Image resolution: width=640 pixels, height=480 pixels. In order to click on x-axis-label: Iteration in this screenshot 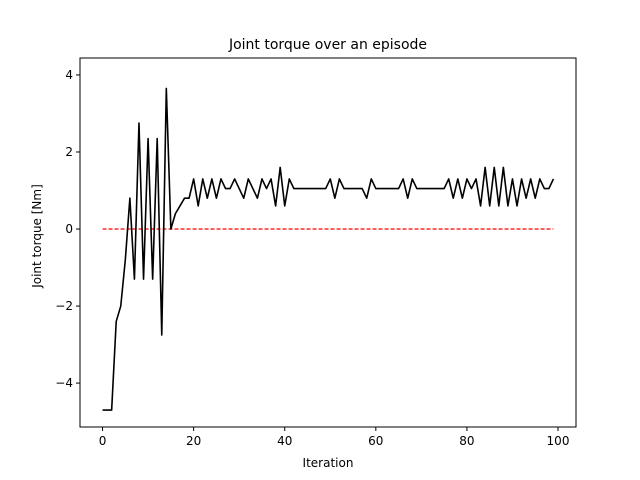, I will do `click(328, 463)`.